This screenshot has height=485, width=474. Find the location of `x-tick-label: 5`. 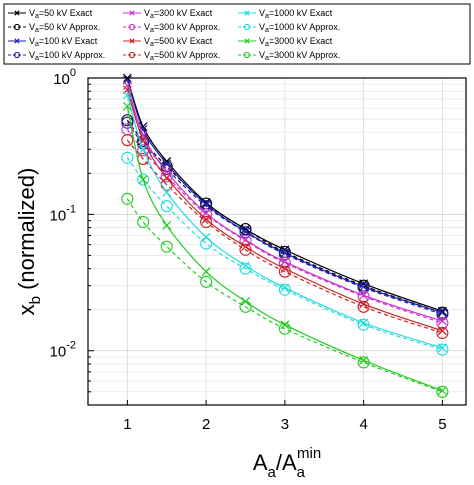

x-tick-label: 5 is located at coordinates (442, 424).